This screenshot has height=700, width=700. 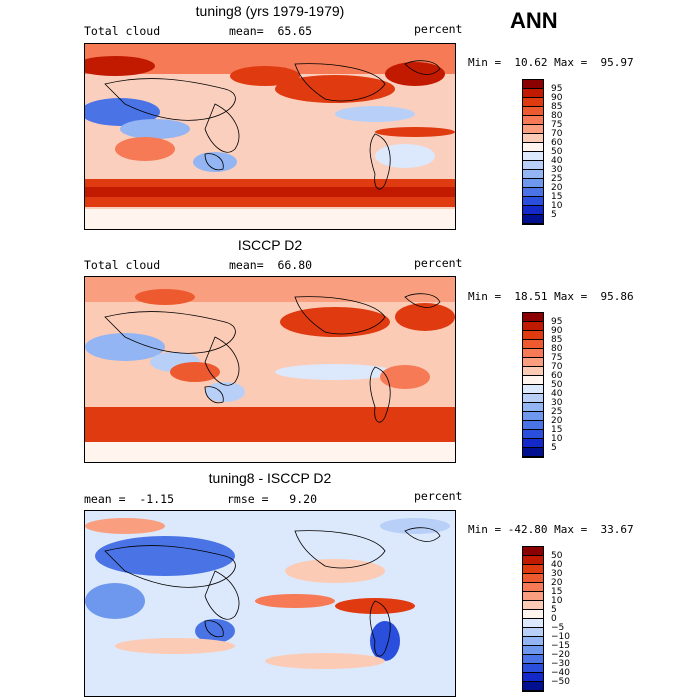 I want to click on panel-2-map, so click(x=270, y=369).